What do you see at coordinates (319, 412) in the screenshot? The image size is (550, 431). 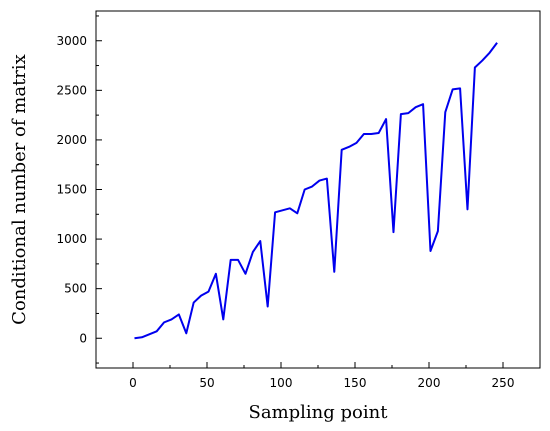 I see `x-axis-title: Sampling point` at bounding box center [319, 412].